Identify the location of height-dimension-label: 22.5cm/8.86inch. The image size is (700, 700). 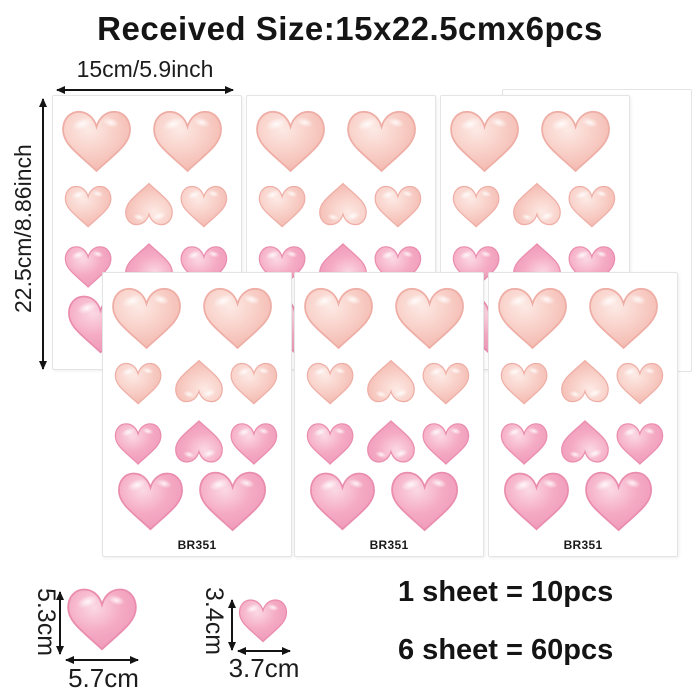
(23, 228).